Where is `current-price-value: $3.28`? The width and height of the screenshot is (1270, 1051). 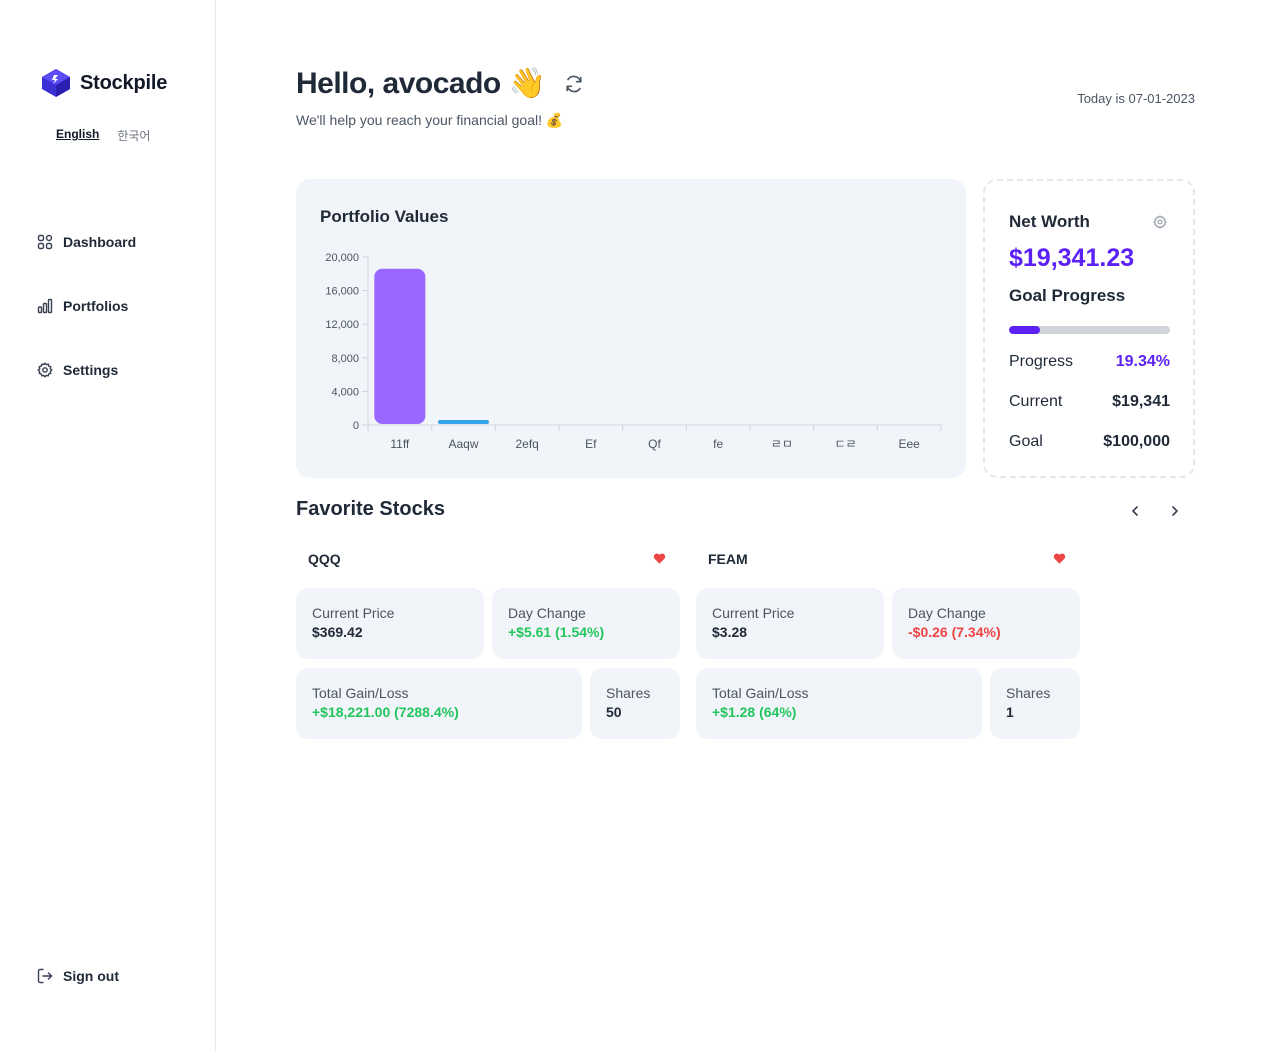 current-price-value: $3.28 is located at coordinates (730, 632).